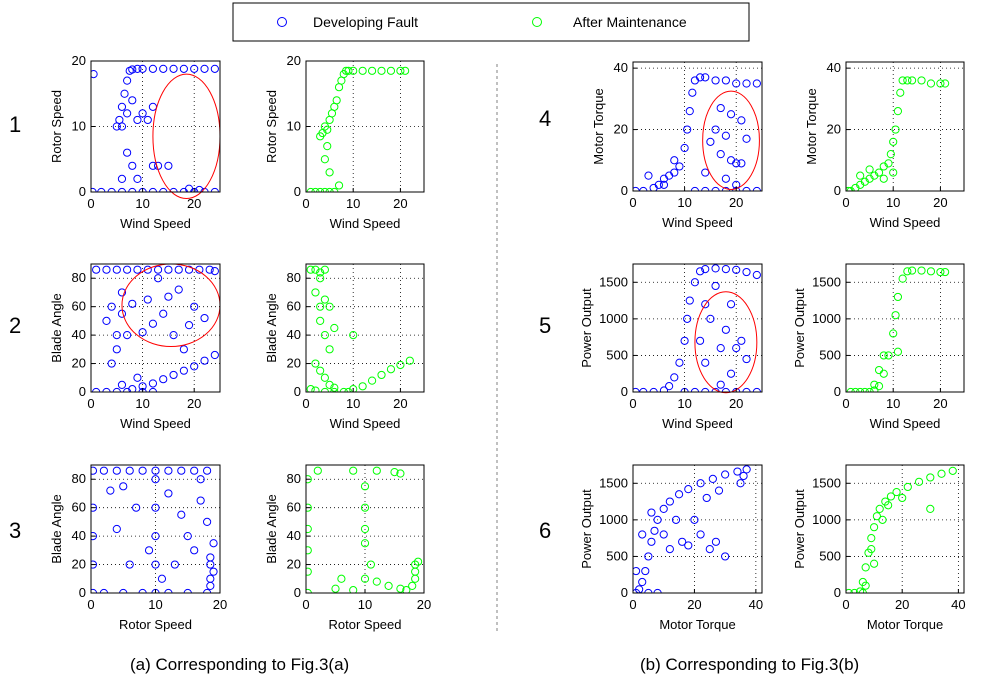 This screenshot has height=682, width=998. I want to click on y-axis-label: Power Output, so click(586, 328).